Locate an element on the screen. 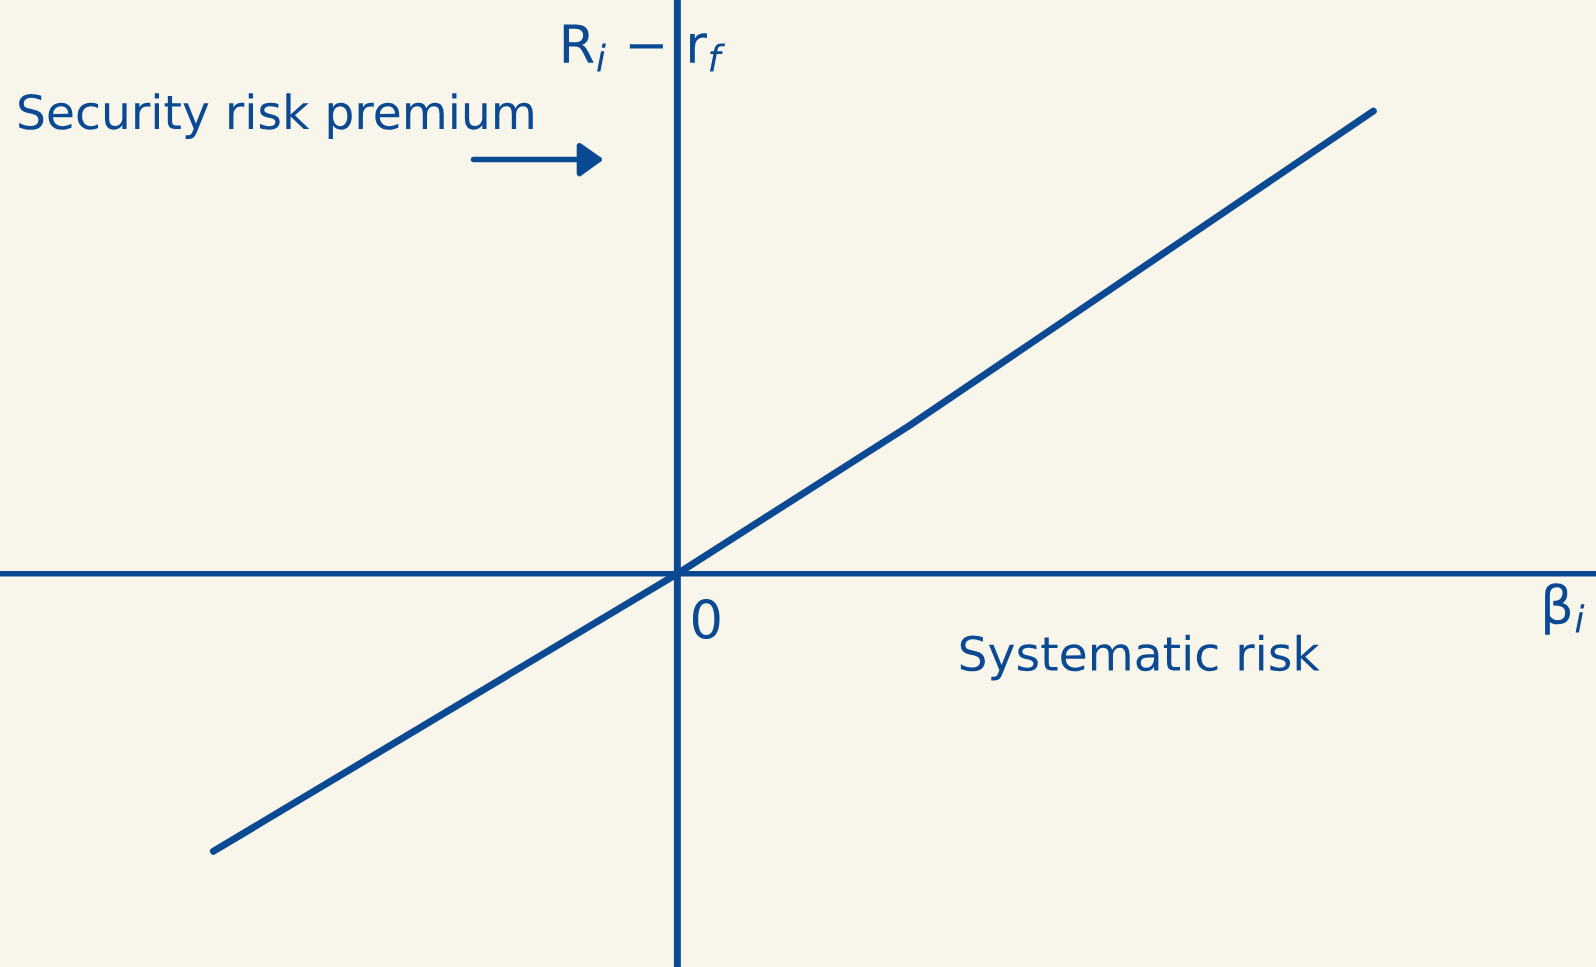 The width and height of the screenshot is (1596, 967). x-axis-title: Systematic risk is located at coordinates (1140, 657).